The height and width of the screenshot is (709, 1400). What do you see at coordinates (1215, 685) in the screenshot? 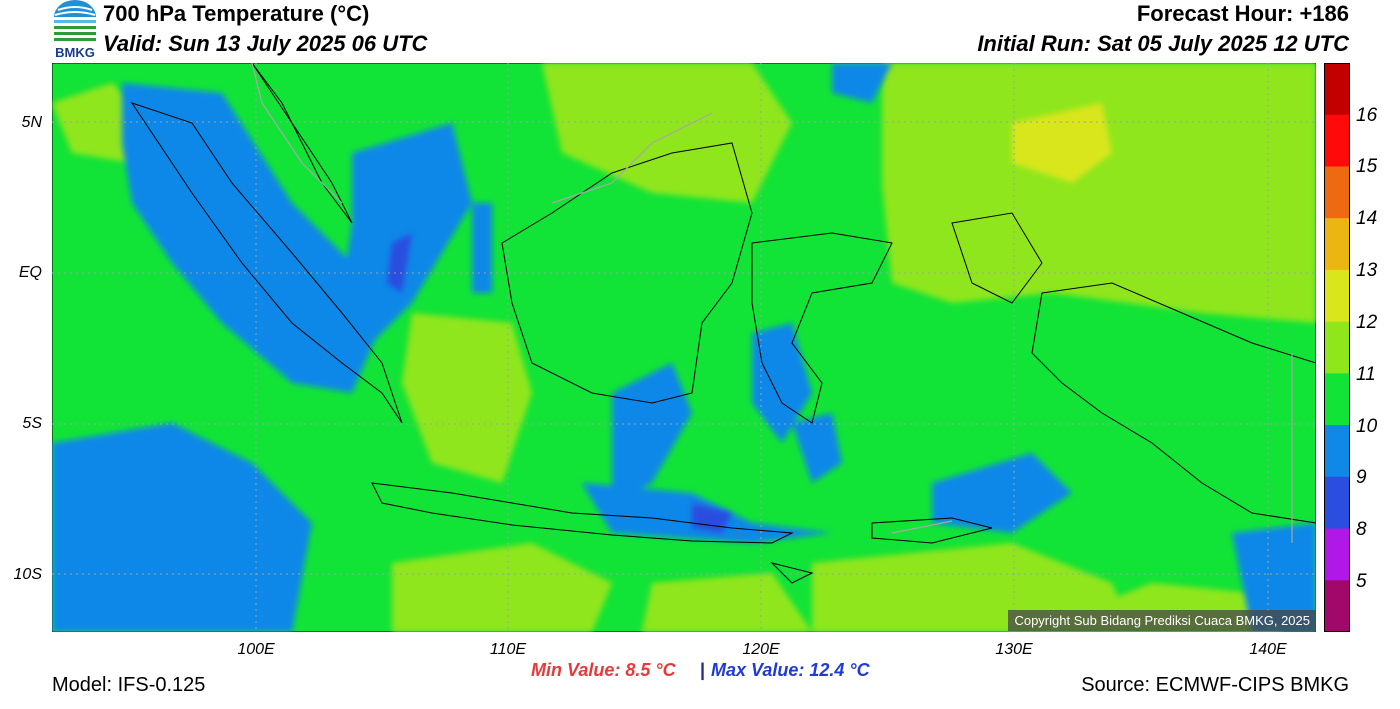
I see `source-label: Source: ECMWF-CIPS BMKG` at bounding box center [1215, 685].